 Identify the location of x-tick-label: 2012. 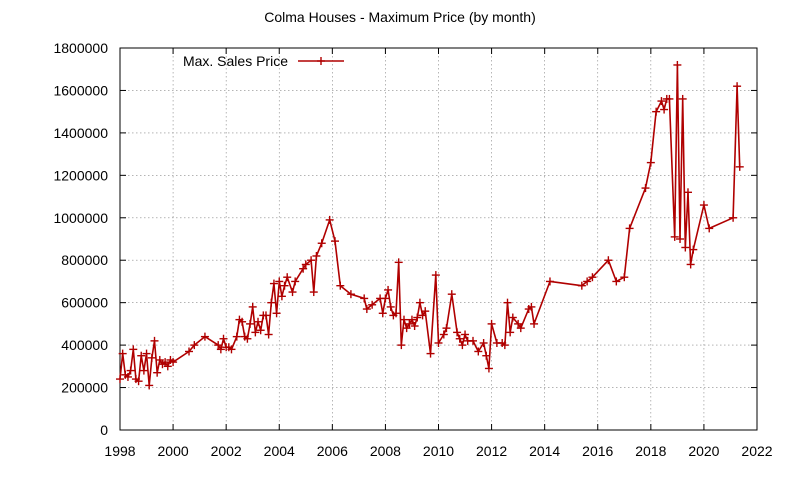
(491, 451).